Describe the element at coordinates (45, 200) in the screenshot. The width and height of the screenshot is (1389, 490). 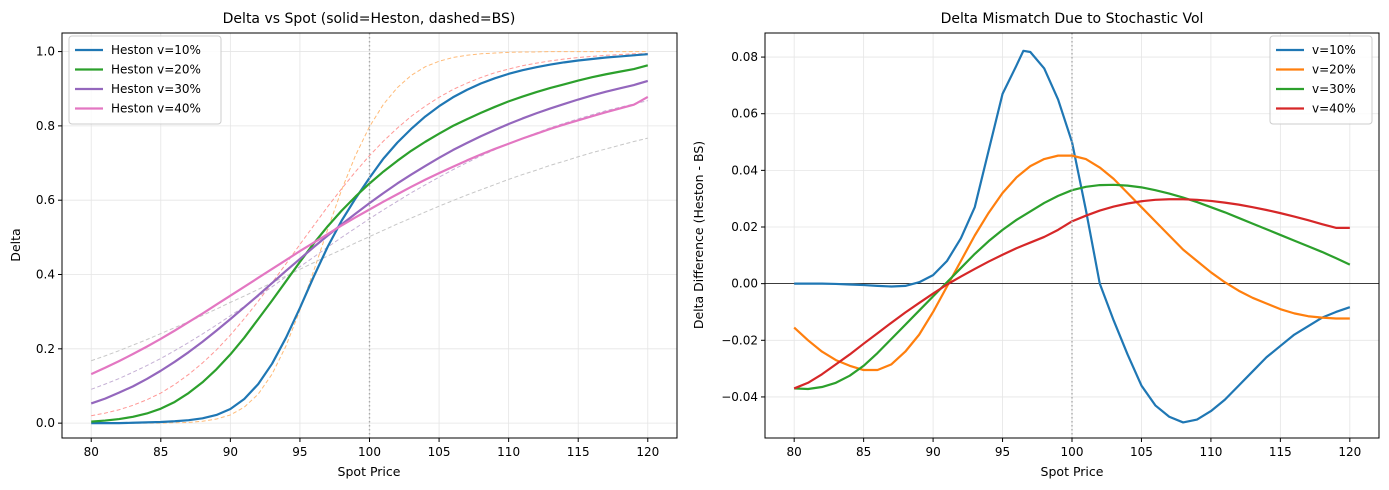
I see `y-tick-label: 0.6` at that location.